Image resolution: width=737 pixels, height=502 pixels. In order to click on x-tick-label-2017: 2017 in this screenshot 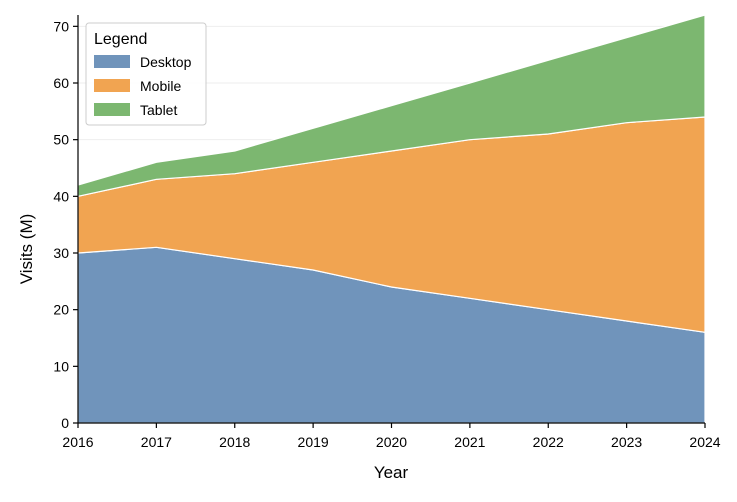, I will do `click(156, 442)`.